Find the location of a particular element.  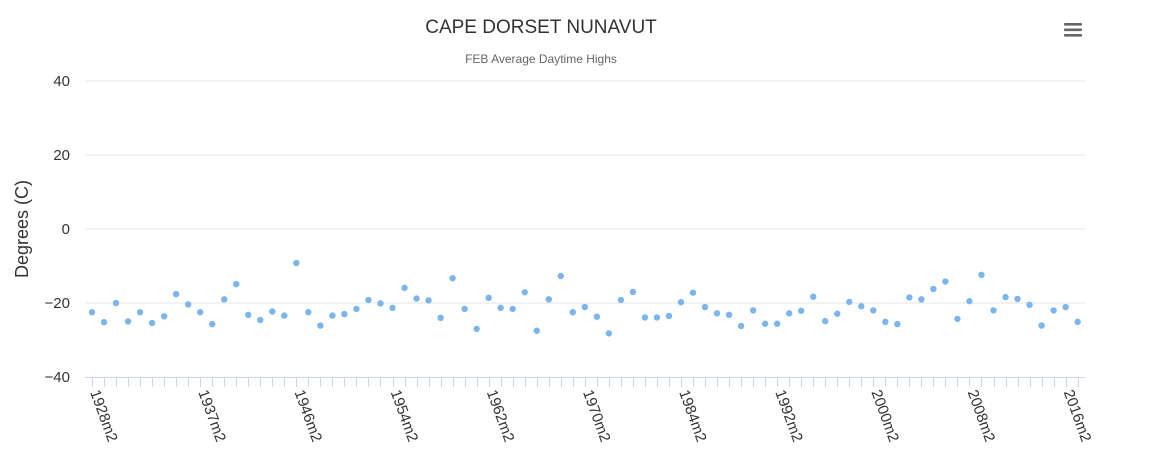

x-tick-label: 1984m2 is located at coordinates (692, 416).